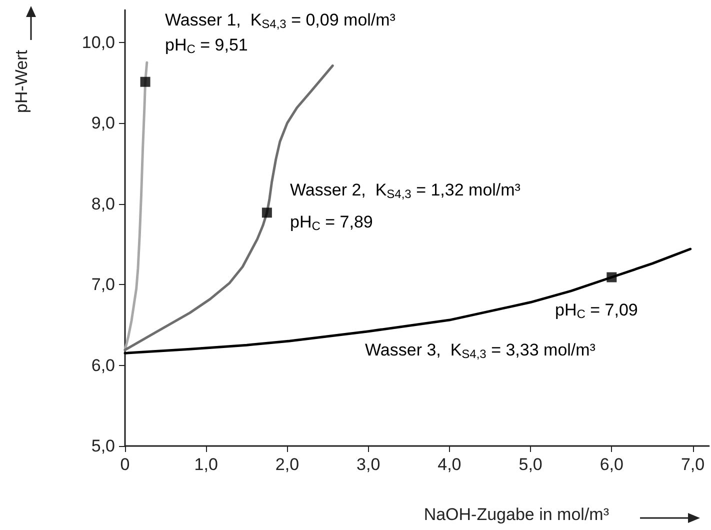 This screenshot has height=530, width=711. Describe the element at coordinates (530, 464) in the screenshot. I see `x-tick-label: 5,0` at that location.